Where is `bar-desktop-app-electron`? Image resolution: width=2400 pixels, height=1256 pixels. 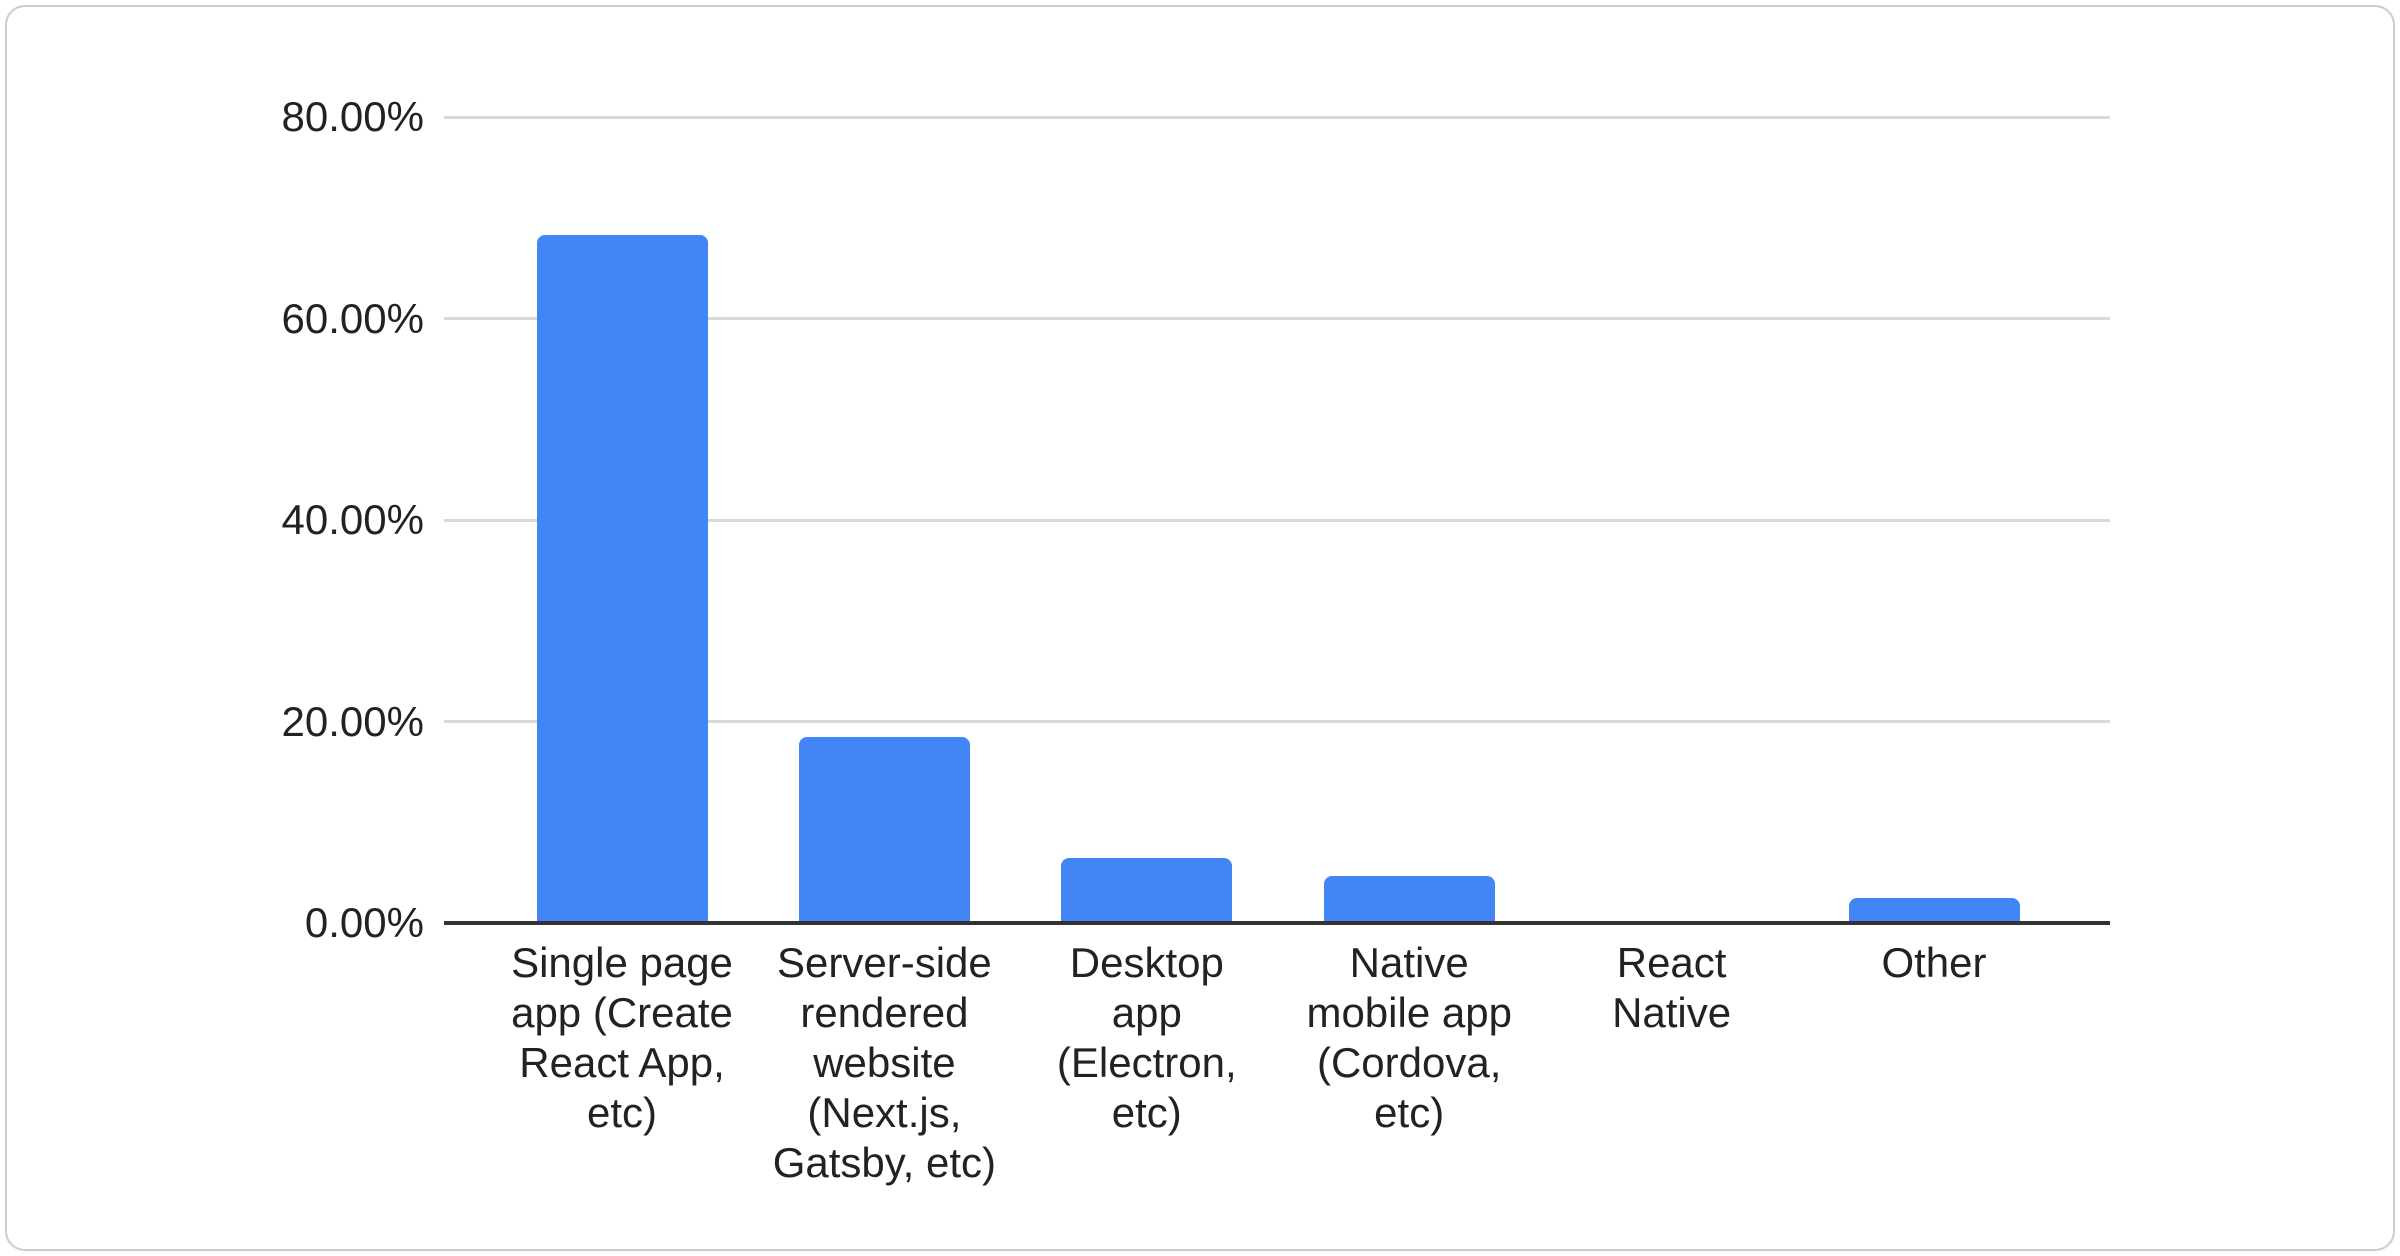
bar-desktop-app-electron is located at coordinates (1147, 890).